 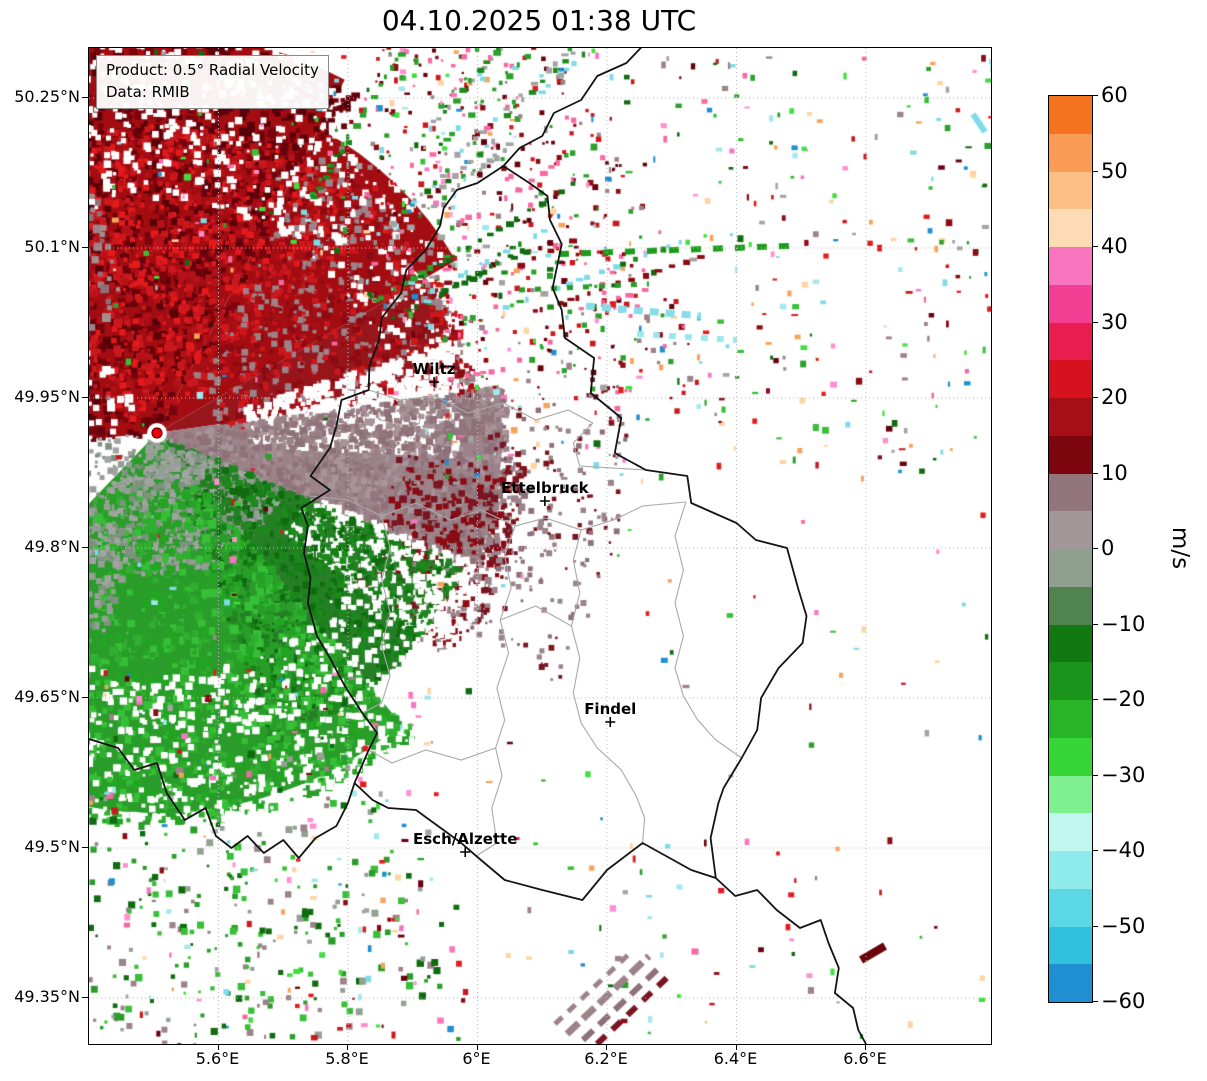 I want to click on colorbar-tick-label: 30, so click(x=1114, y=321).